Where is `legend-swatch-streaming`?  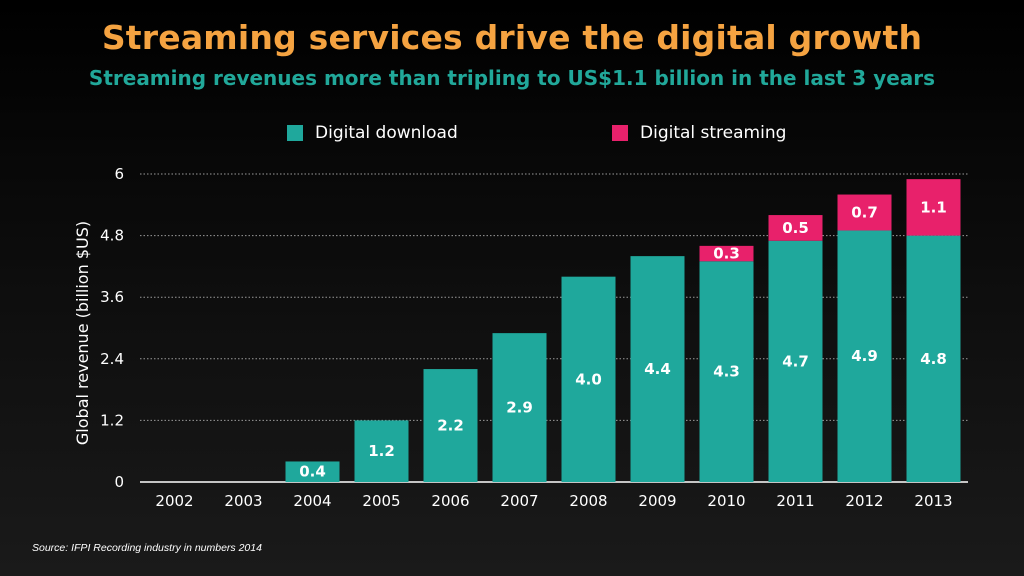
legend-swatch-streaming is located at coordinates (620, 133).